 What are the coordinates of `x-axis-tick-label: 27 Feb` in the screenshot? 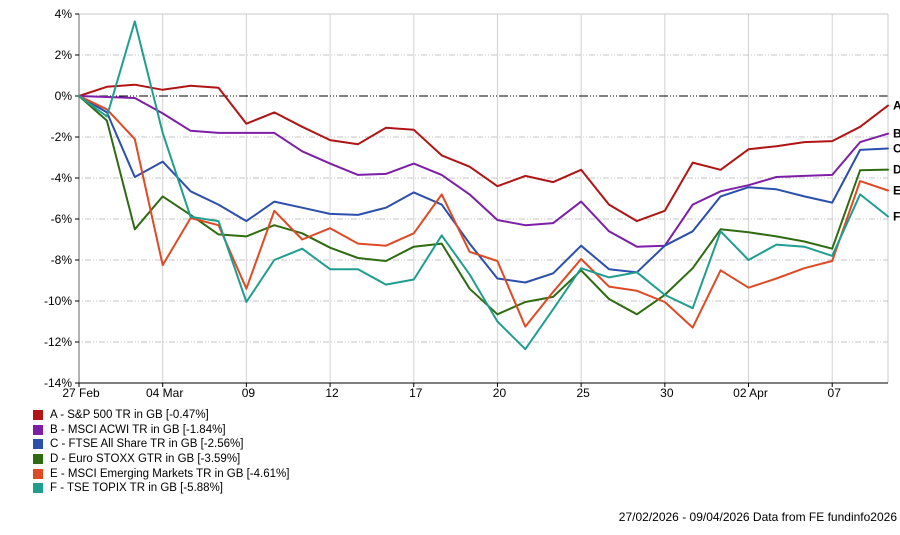 It's located at (81, 393).